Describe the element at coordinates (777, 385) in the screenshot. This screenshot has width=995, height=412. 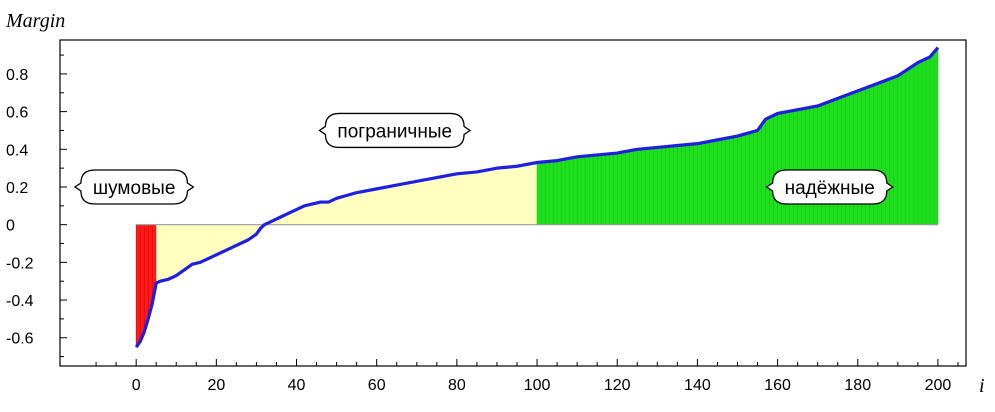
I see `x-tick-label: 160` at that location.